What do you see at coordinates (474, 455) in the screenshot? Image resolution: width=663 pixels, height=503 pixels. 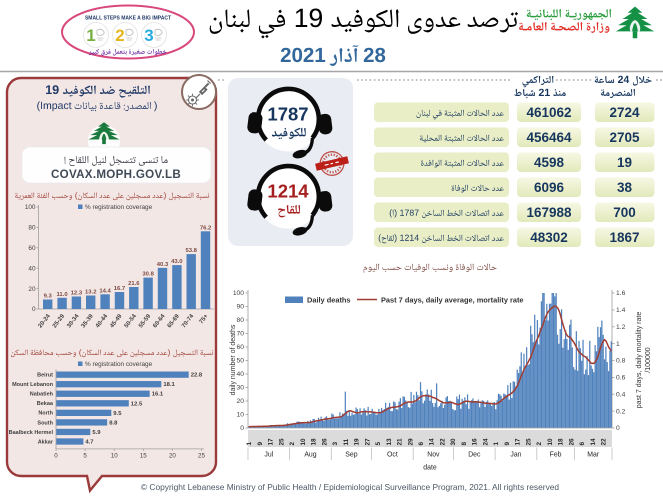 I see `svg-text: Dec` at bounding box center [474, 455].